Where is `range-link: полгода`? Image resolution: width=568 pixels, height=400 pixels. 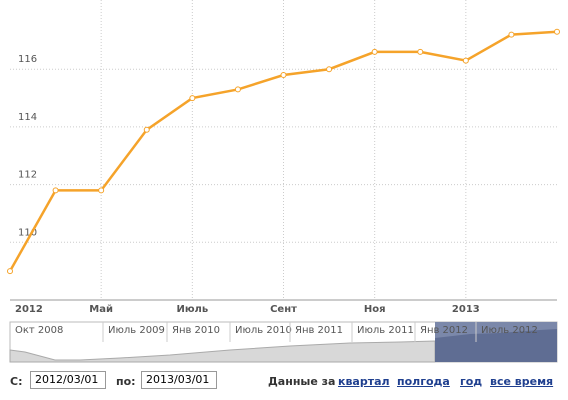 range-link: полгода is located at coordinates (423, 381).